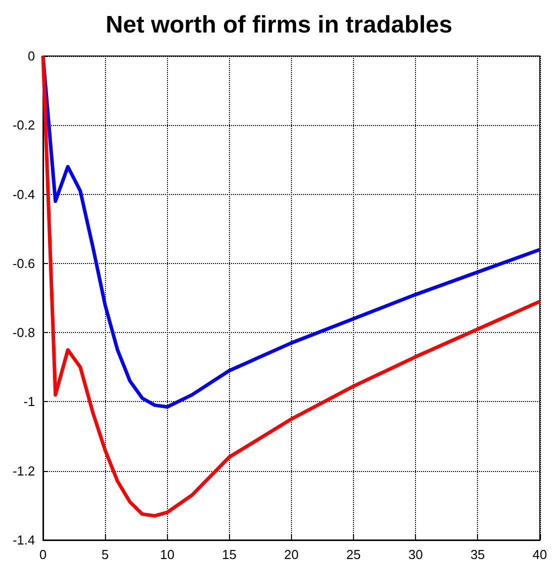 This screenshot has height=570, width=558. What do you see at coordinates (23, 263) in the screenshot?
I see `y-tick-label: -0.6` at bounding box center [23, 263].